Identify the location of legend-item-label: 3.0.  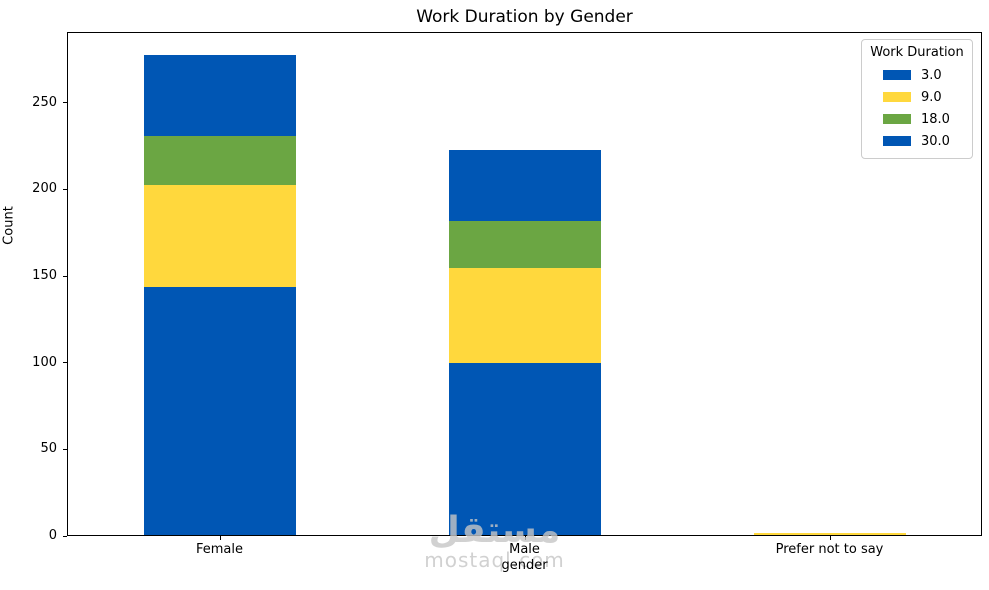
(931, 75).